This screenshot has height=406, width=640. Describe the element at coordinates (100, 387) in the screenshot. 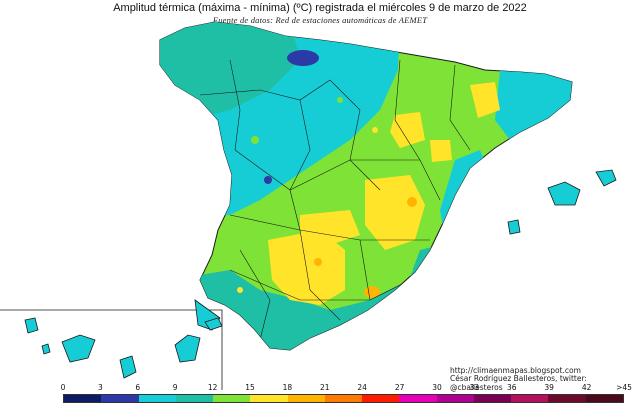

I see `legend-tick-label: 3` at that location.